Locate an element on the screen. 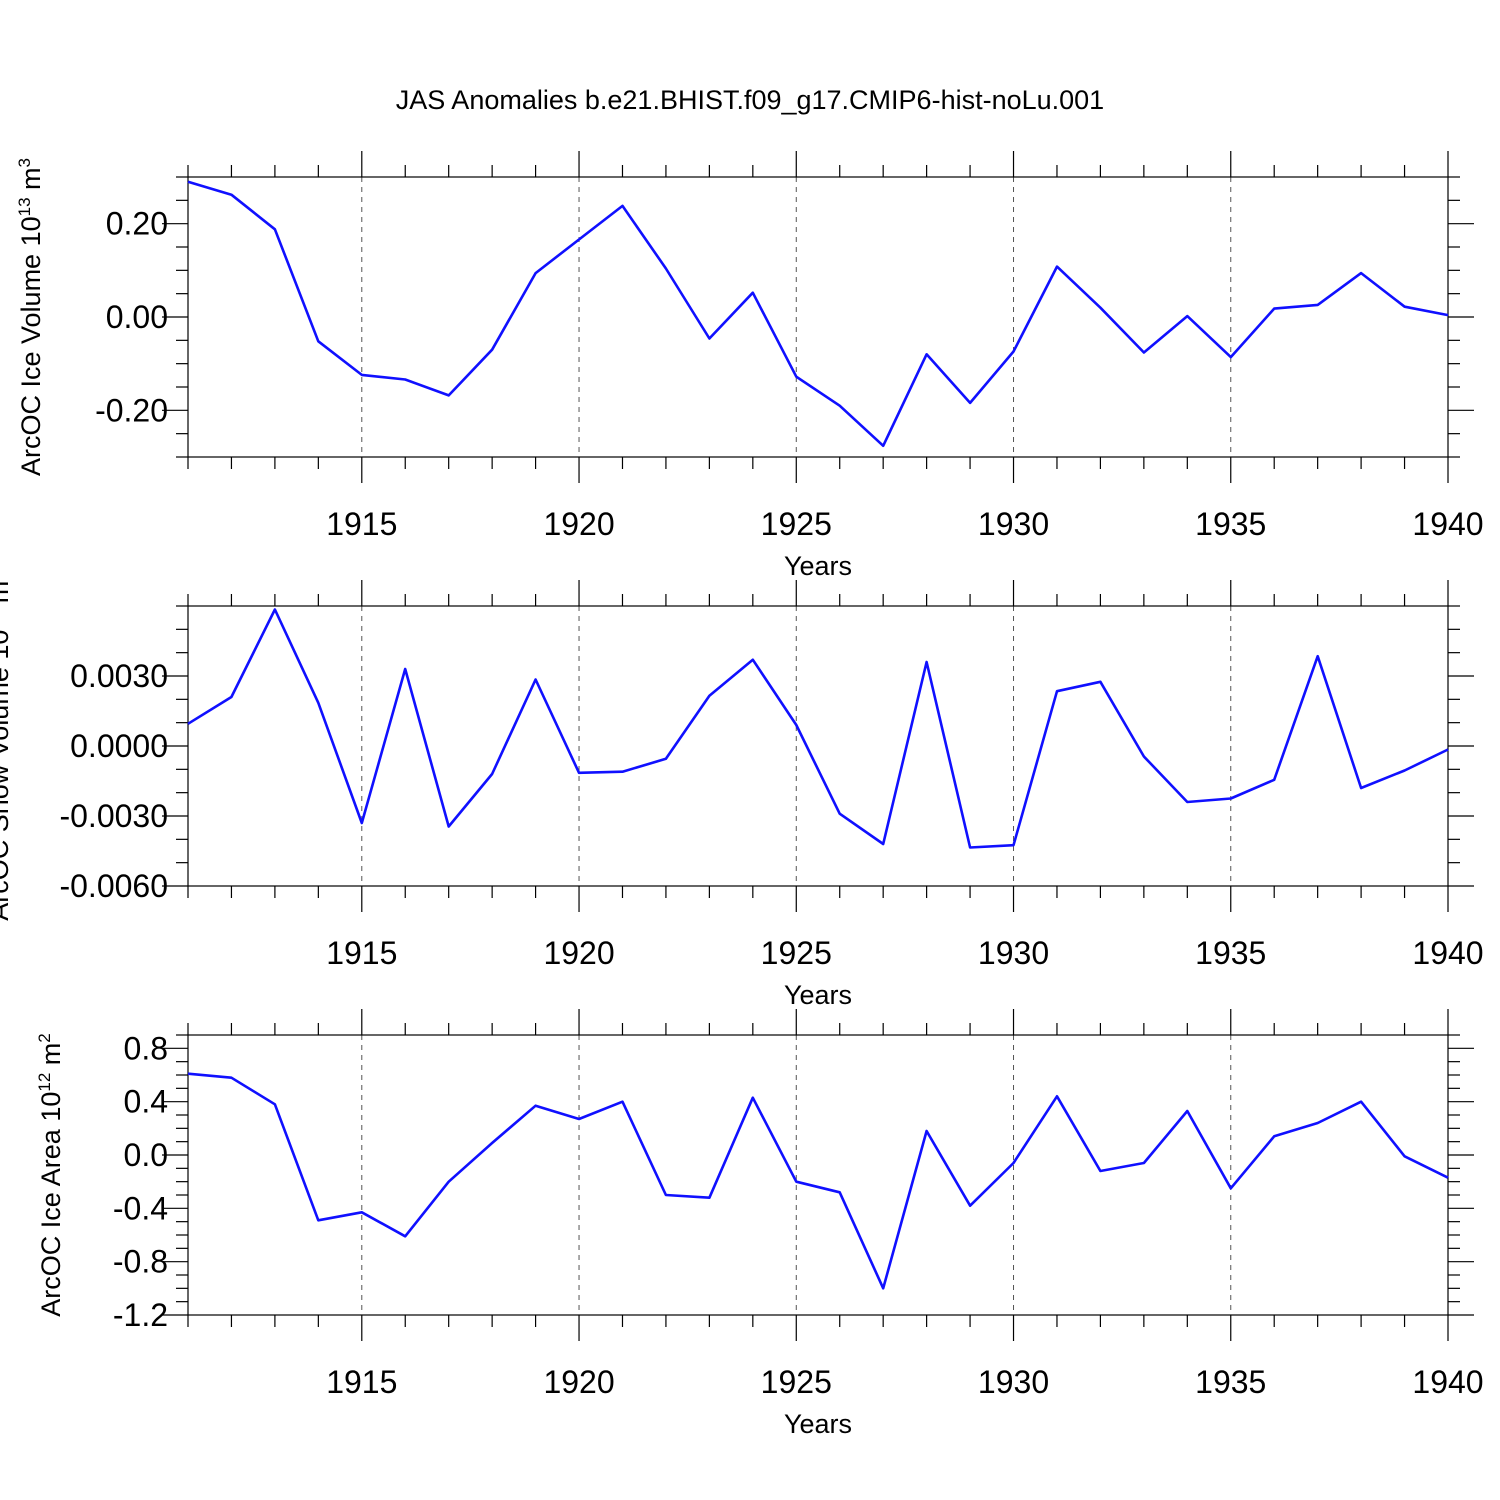 This screenshot has width=1500, height=1500. y-tick-label: 0.0030 is located at coordinates (119, 676).